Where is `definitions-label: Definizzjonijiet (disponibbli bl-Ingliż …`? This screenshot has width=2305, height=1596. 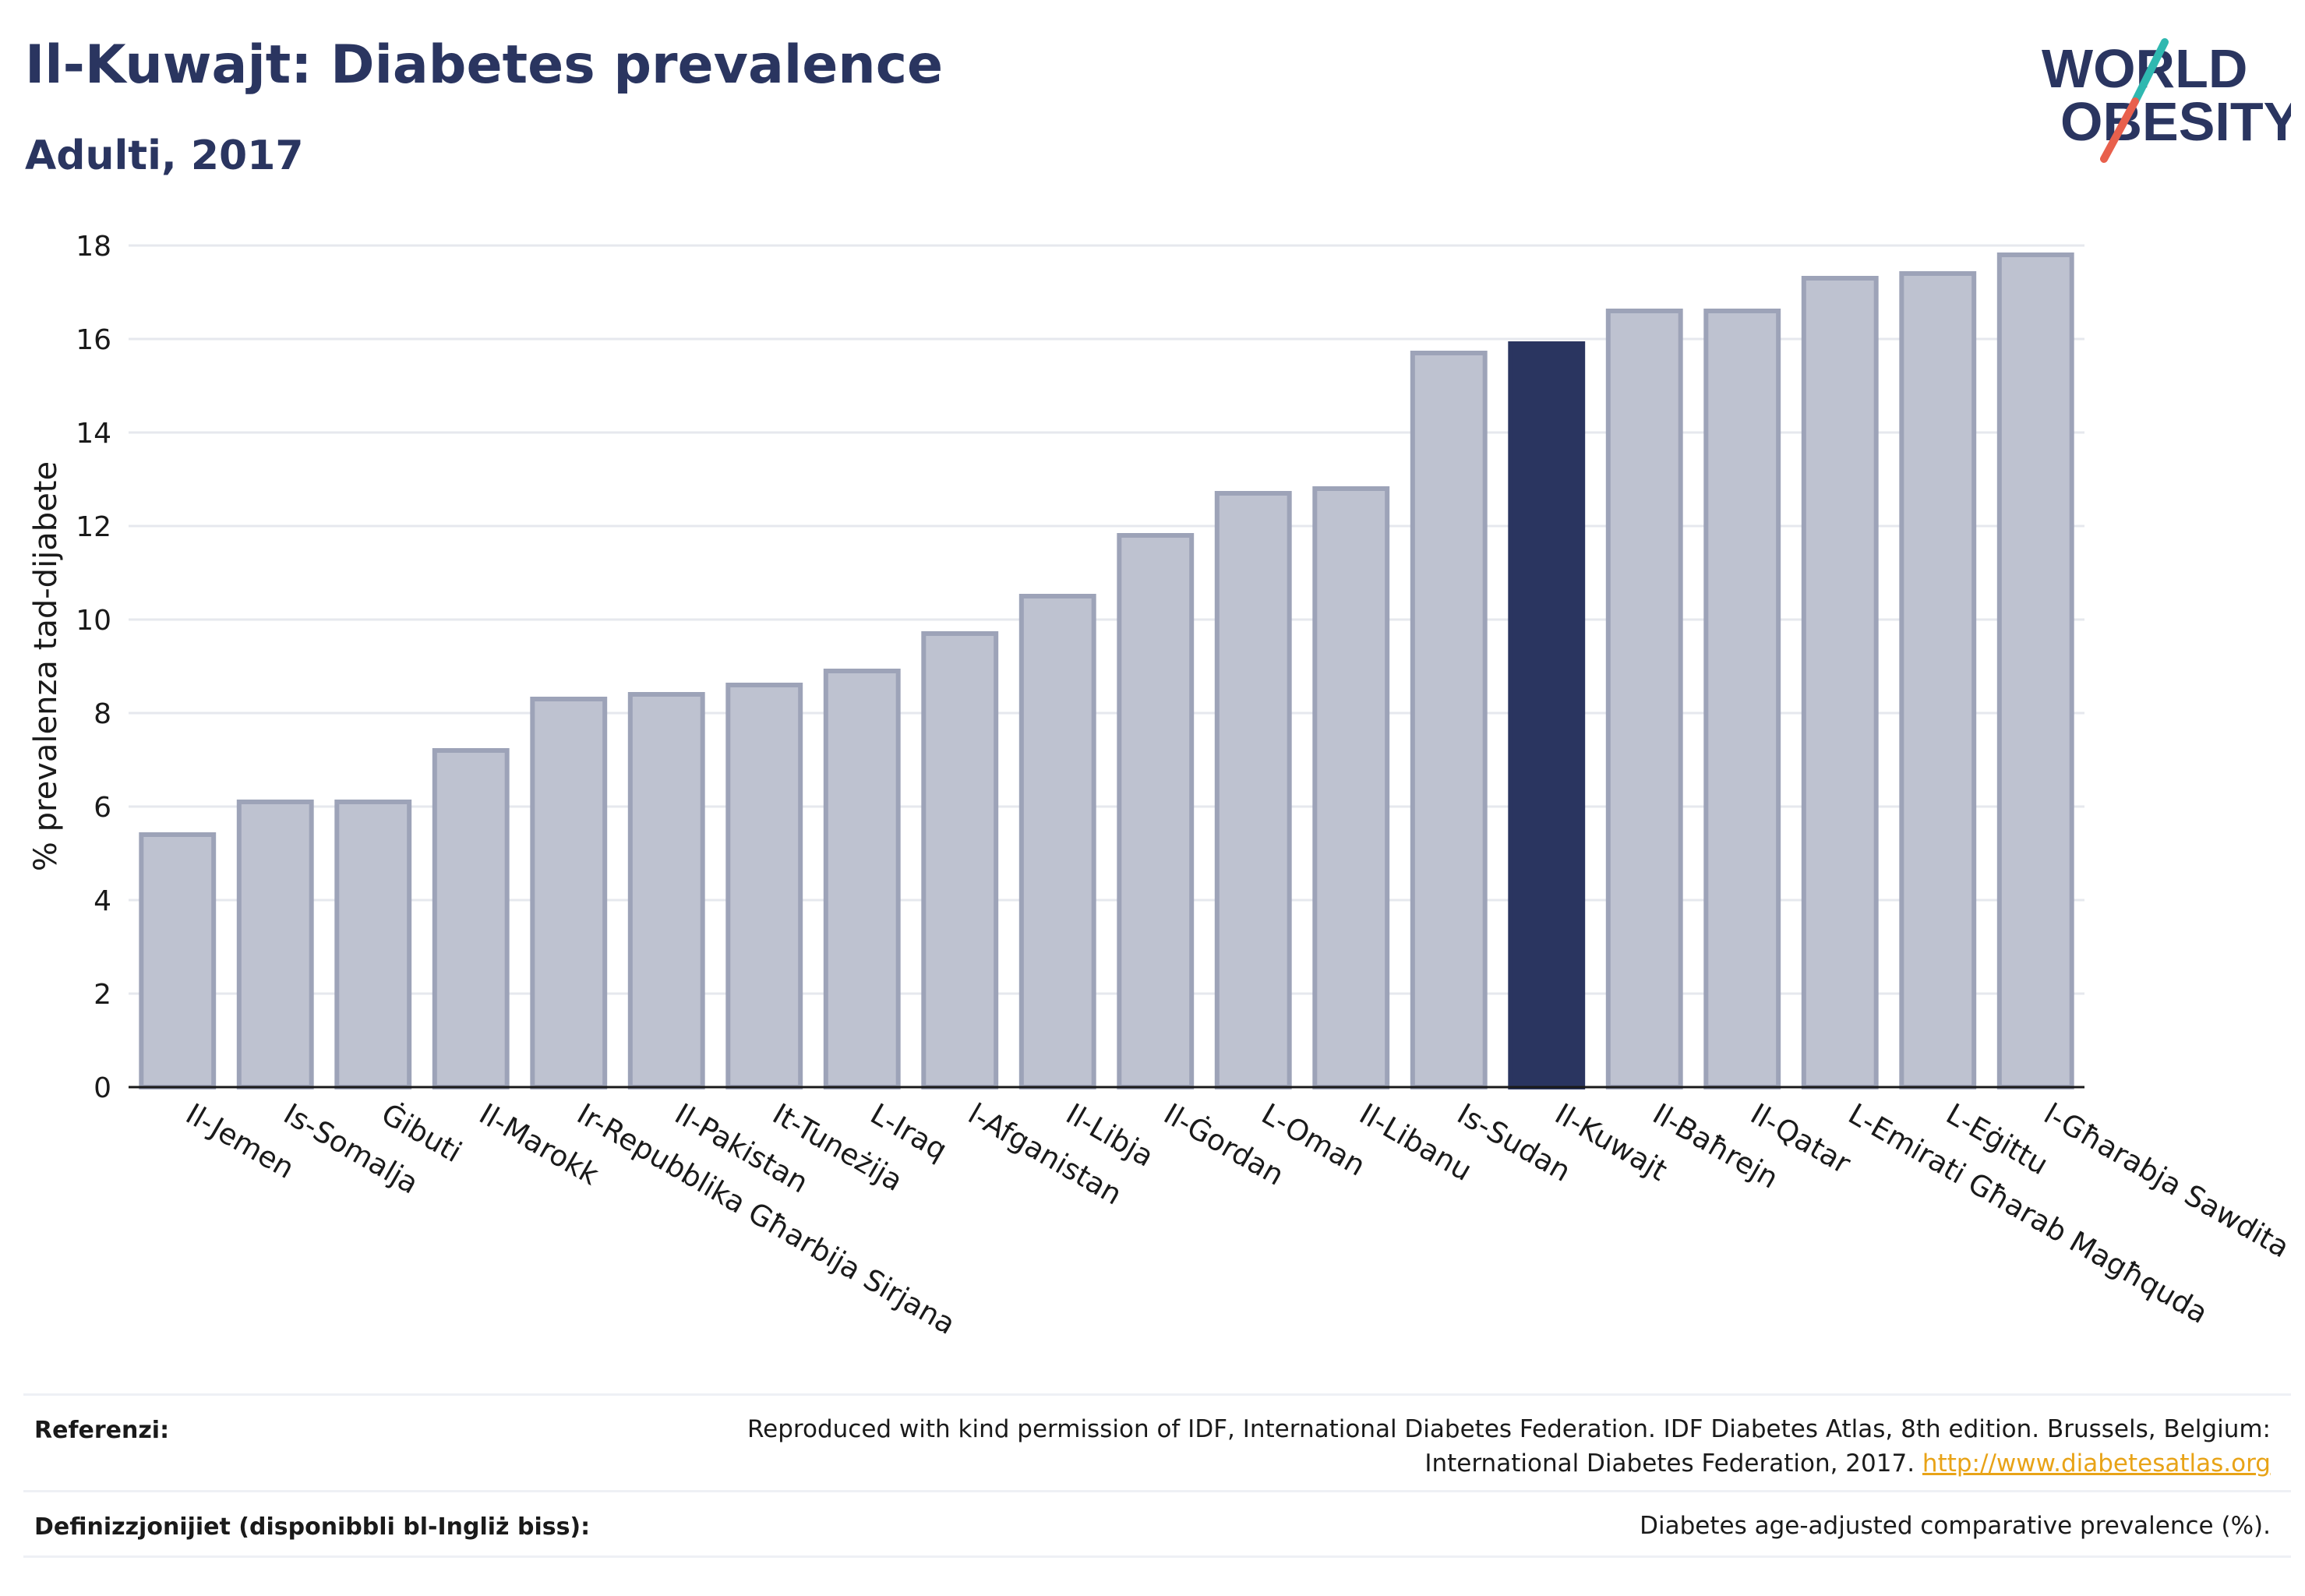 definitions-label: Definizzjonijiet (disponibbli bl-Ingliż … is located at coordinates (312, 1527).